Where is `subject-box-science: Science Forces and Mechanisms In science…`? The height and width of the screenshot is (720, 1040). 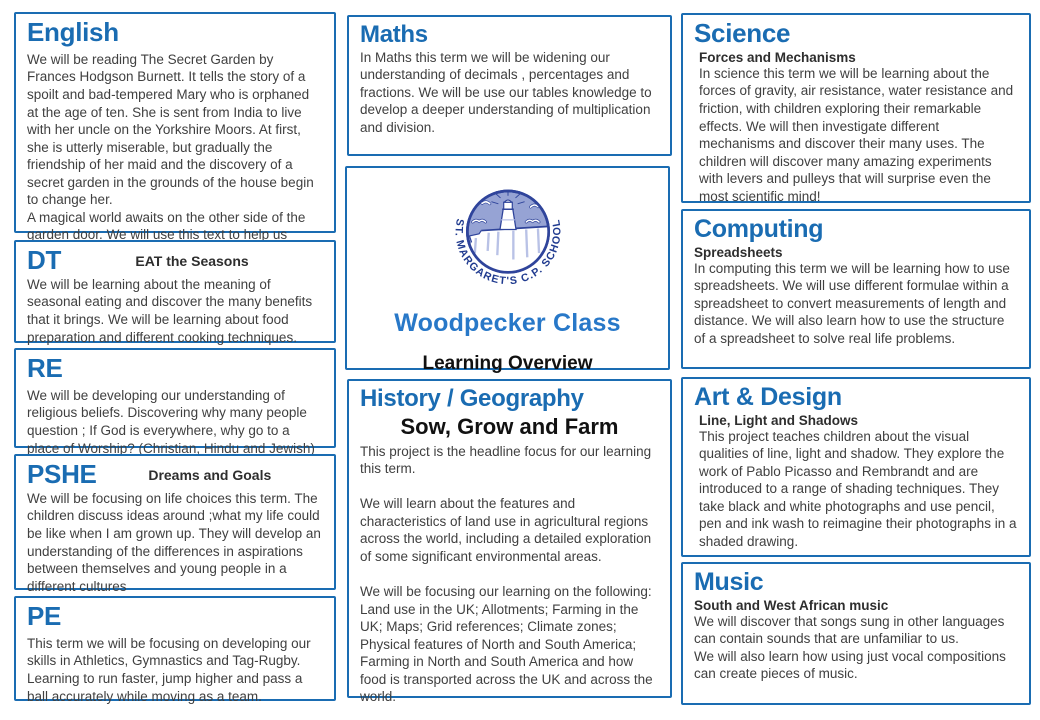
subject-box-science: Science Forces and Mechanisms In science… is located at coordinates (856, 108).